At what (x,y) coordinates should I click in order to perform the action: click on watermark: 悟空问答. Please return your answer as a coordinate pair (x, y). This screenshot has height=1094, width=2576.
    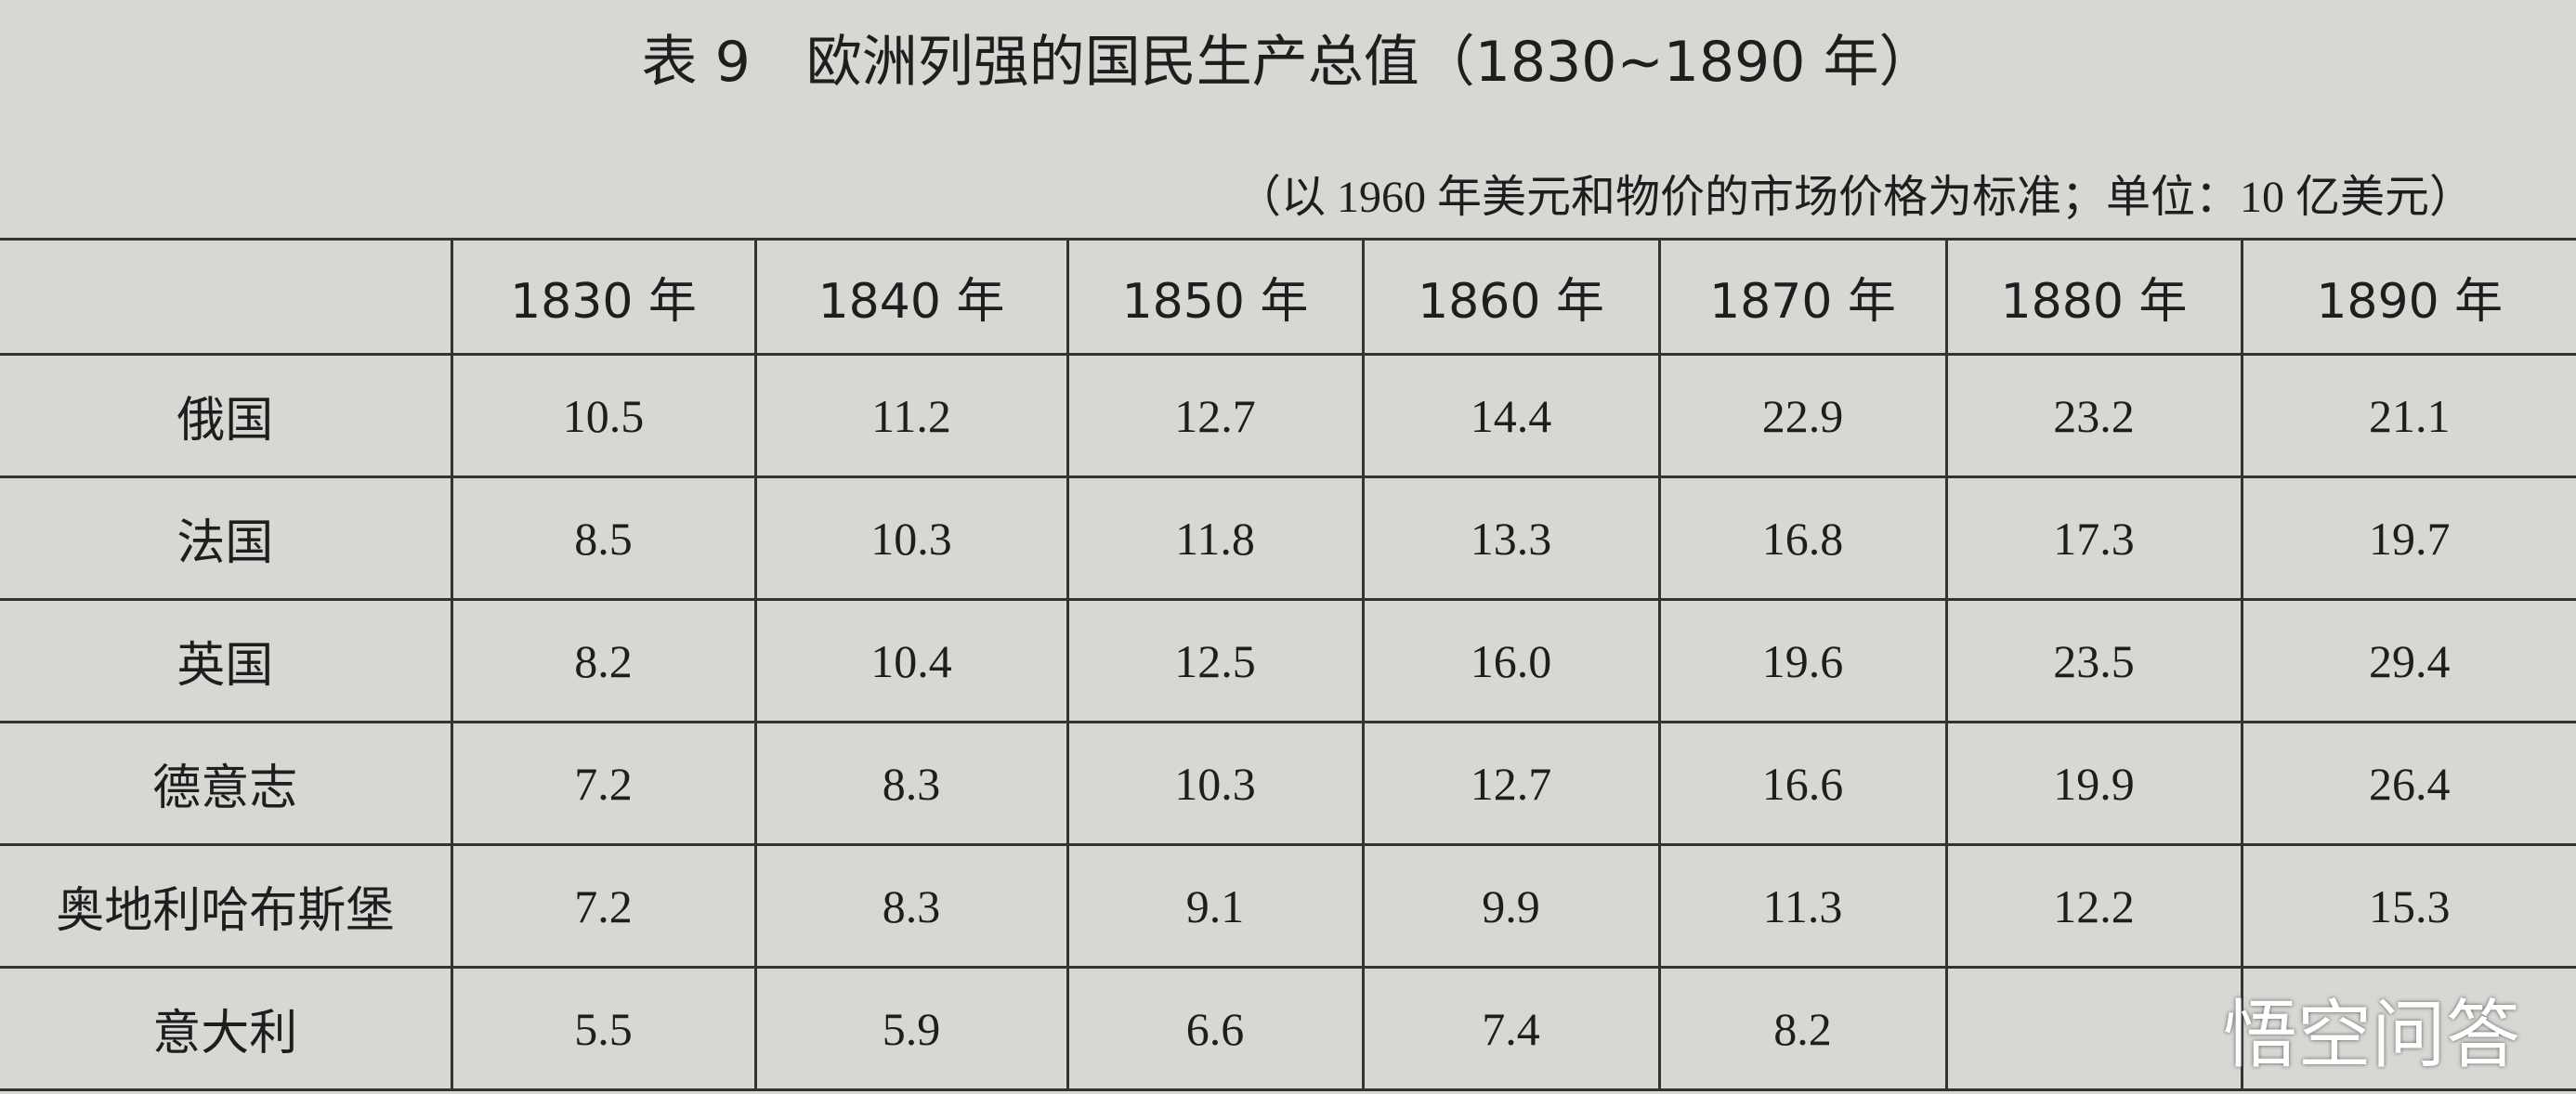
    Looking at the image, I should click on (2371, 1035).